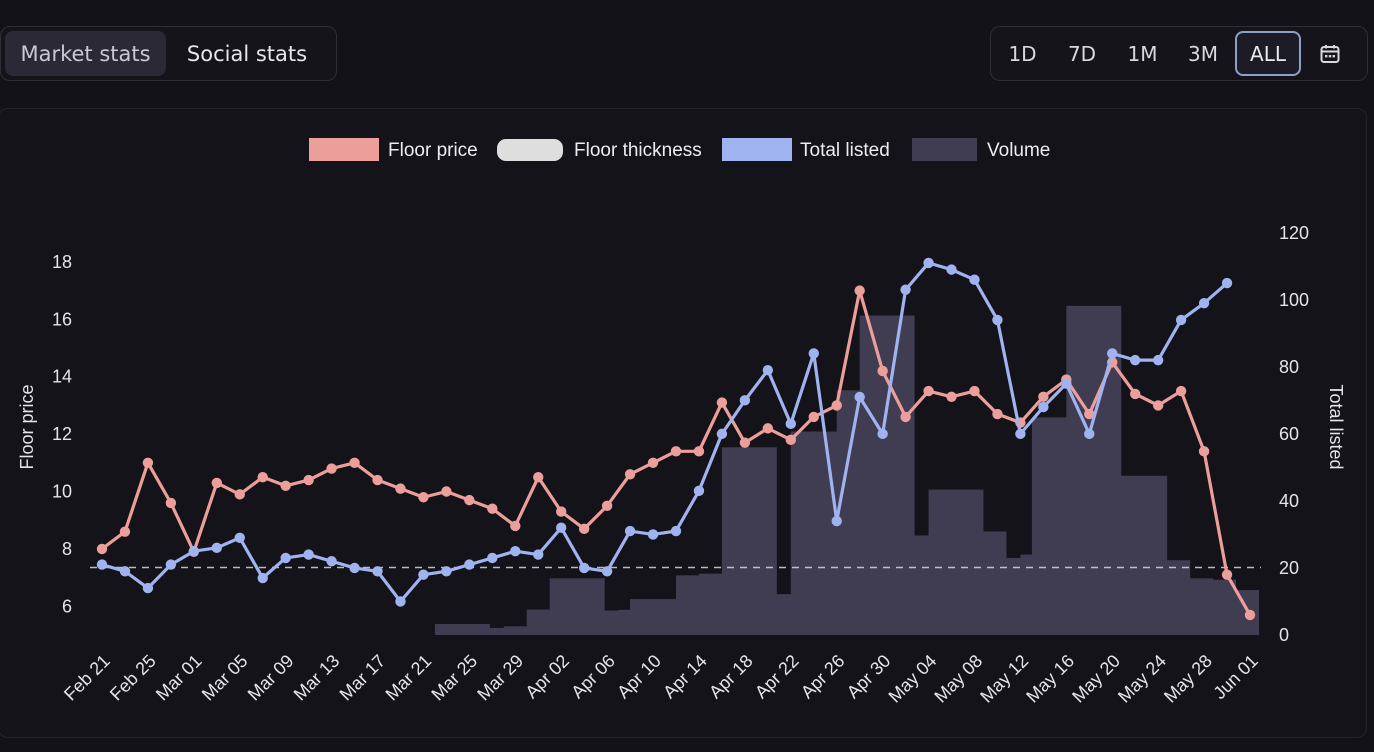 The height and width of the screenshot is (752, 1374). Describe the element at coordinates (1330, 53) in the screenshot. I see `calendar-button` at that location.